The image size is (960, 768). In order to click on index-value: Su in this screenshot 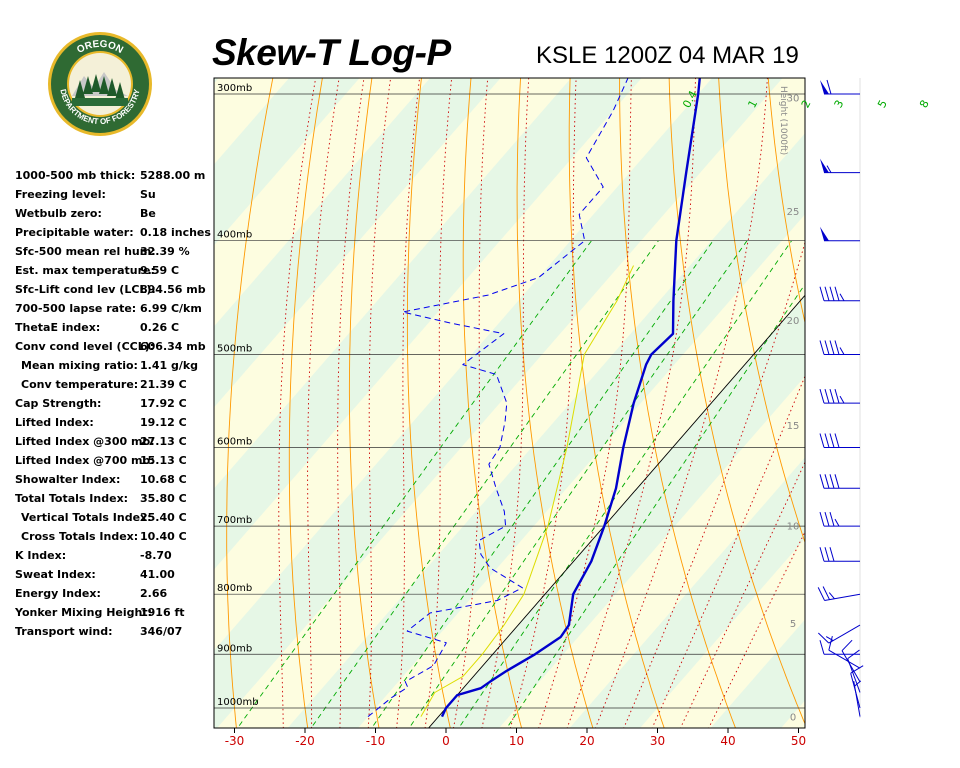, I will do `click(148, 194)`.